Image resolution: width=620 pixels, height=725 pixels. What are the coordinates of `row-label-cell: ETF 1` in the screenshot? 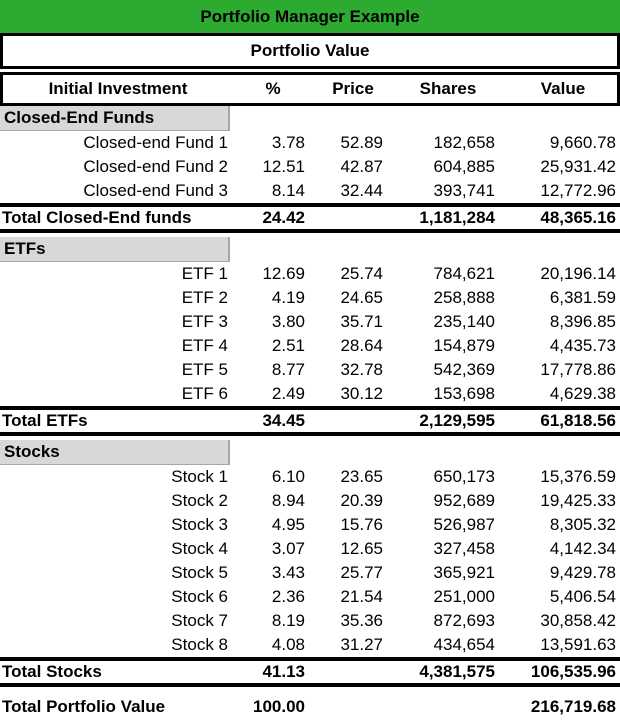 It's located at (204, 273).